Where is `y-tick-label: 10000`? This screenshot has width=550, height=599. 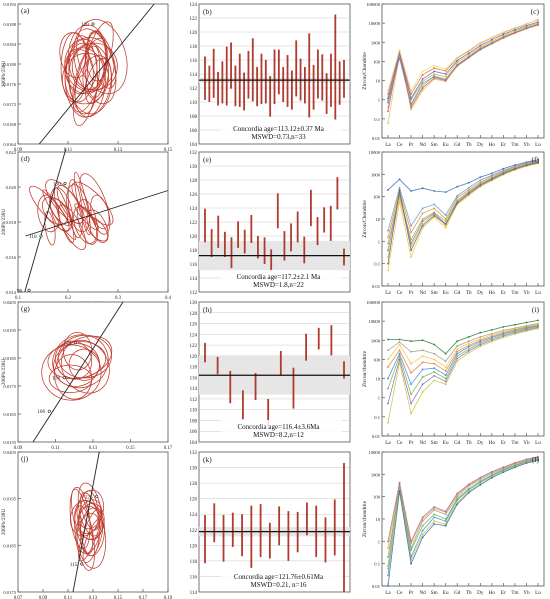 y-tick-label: 10000 is located at coordinates (375, 452).